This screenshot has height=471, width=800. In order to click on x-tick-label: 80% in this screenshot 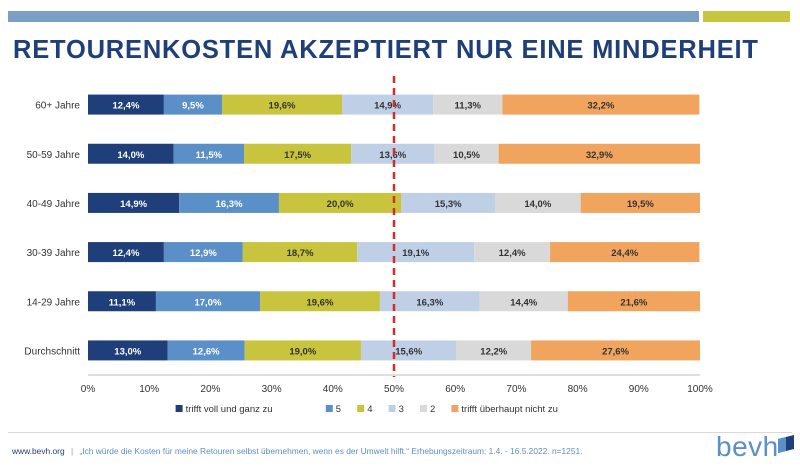, I will do `click(578, 389)`.